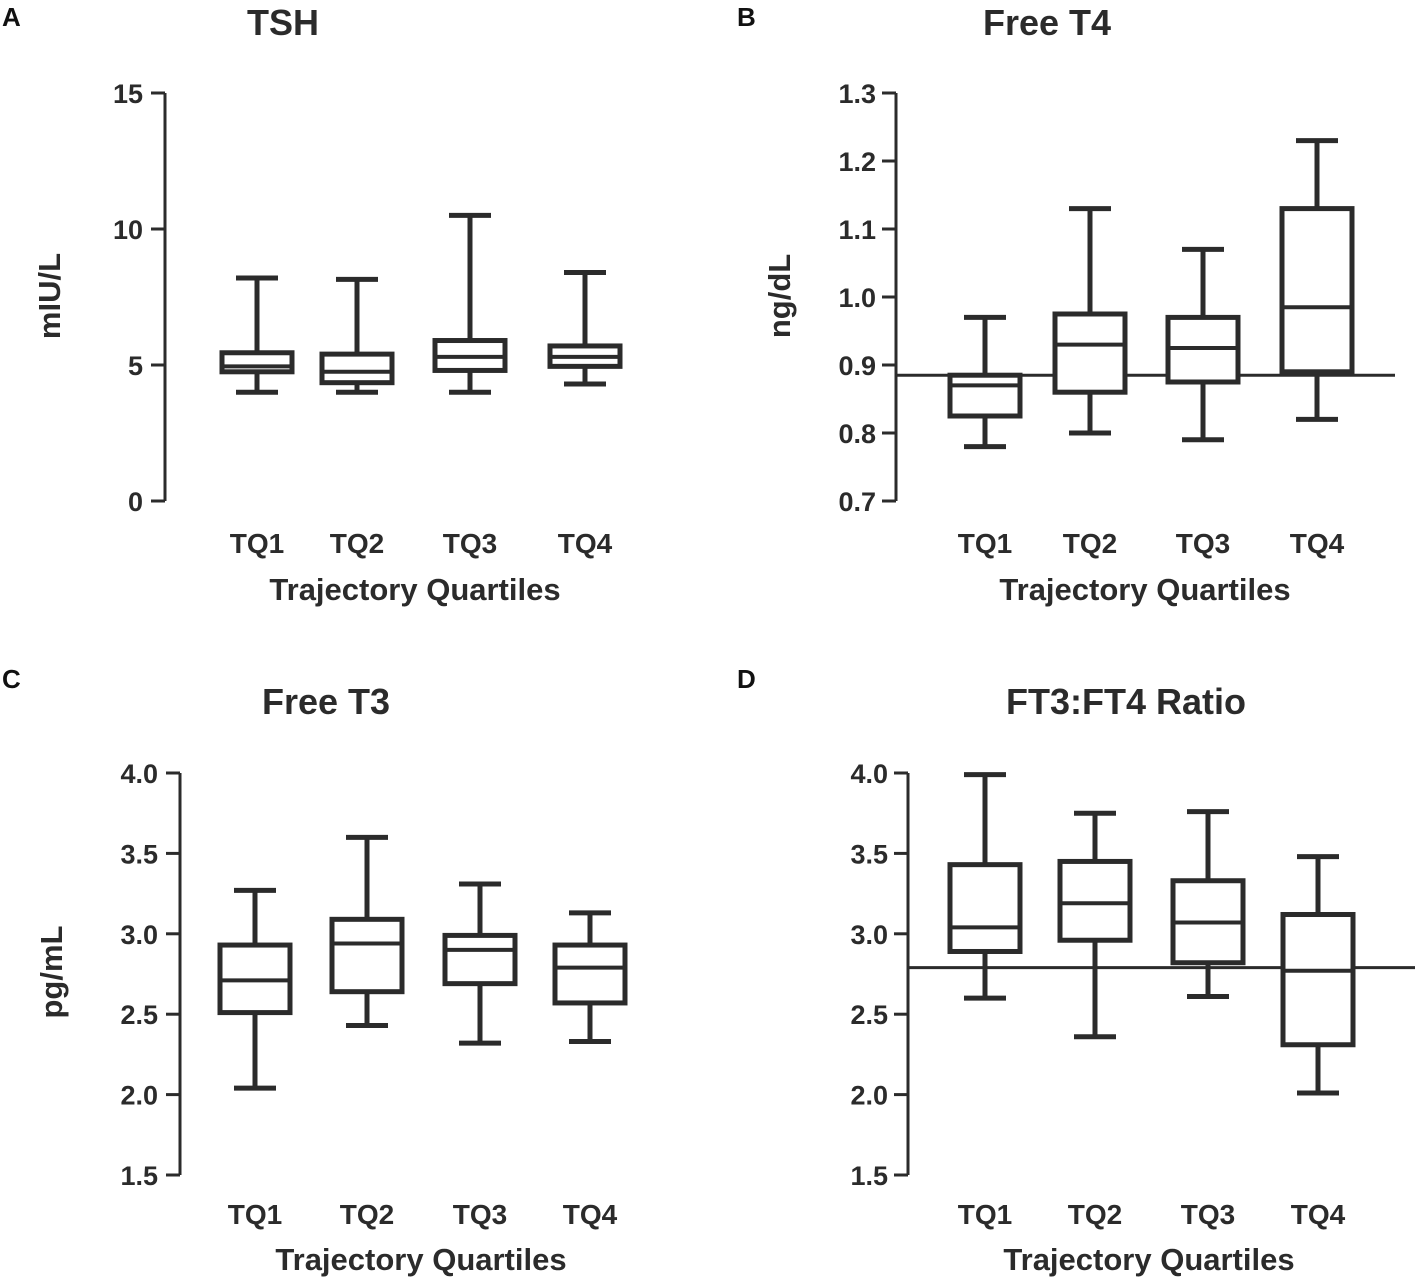  What do you see at coordinates (746, 17) in the screenshot?
I see `panel-label-b: B` at bounding box center [746, 17].